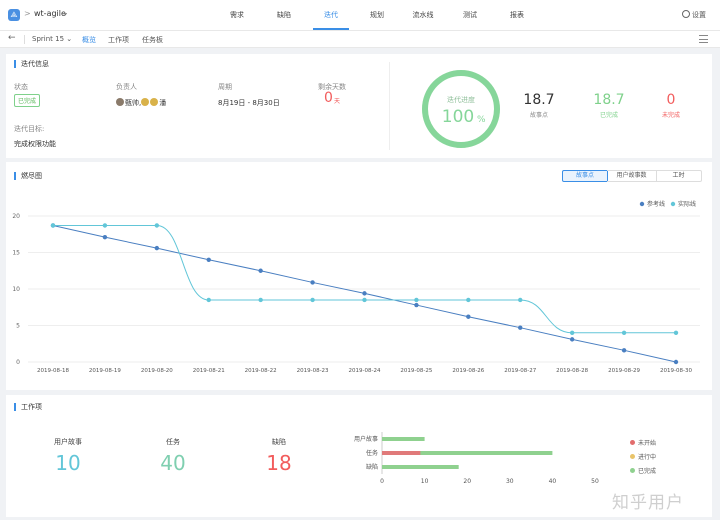  Describe the element at coordinates (173, 463) in the screenshot. I see `task-count: 40` at that location.